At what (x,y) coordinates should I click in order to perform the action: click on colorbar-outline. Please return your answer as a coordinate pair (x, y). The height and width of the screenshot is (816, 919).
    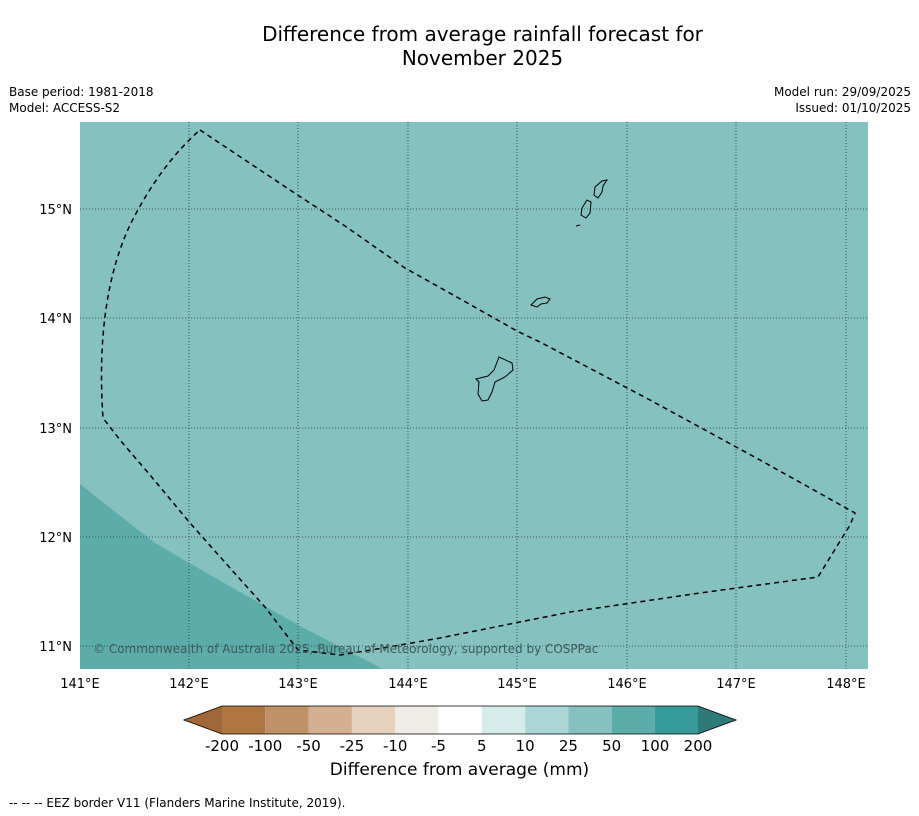
    Looking at the image, I should click on (460, 720).